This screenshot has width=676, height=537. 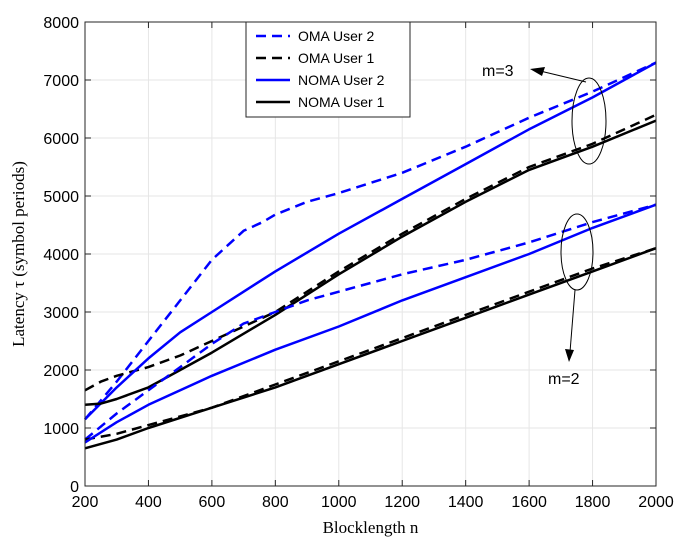 What do you see at coordinates (564, 379) in the screenshot?
I see `m2-label: m=2` at bounding box center [564, 379].